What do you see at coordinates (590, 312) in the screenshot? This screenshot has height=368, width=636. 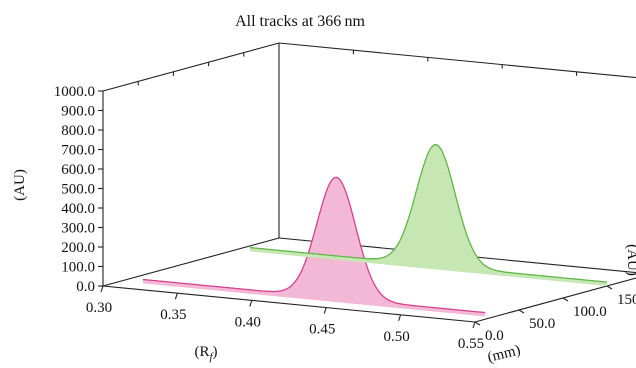 I see `z-tick-label: 100.0` at bounding box center [590, 312].